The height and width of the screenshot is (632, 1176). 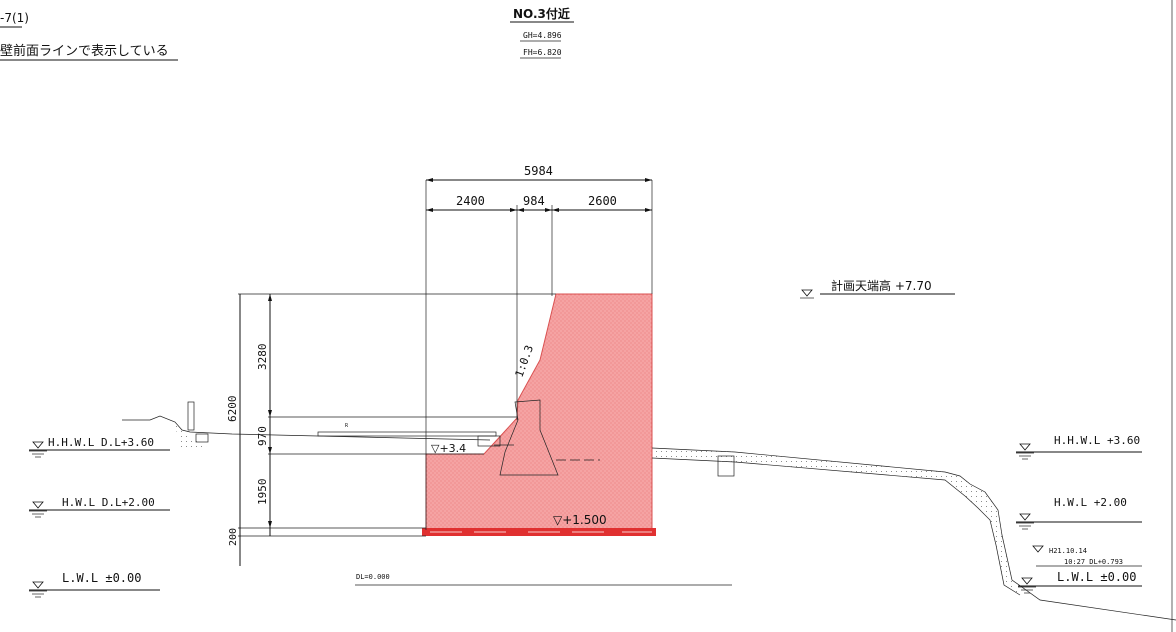 What do you see at coordinates (233, 537) in the screenshot?
I see `dim-h-base: 200` at bounding box center [233, 537].